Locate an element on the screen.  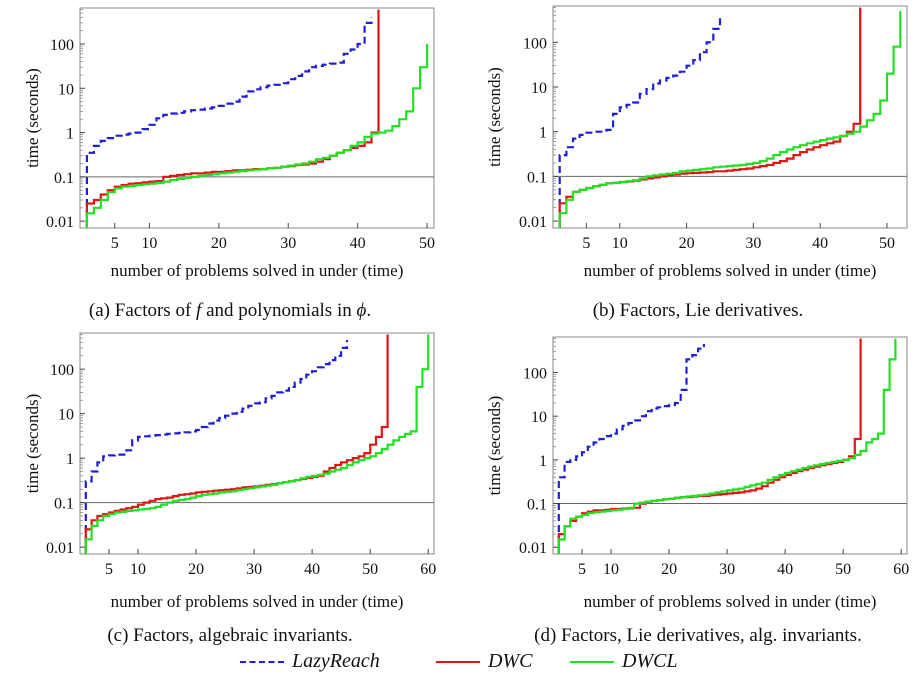
legend-item-lazyreach: LazyReach is located at coordinates (310, 661).